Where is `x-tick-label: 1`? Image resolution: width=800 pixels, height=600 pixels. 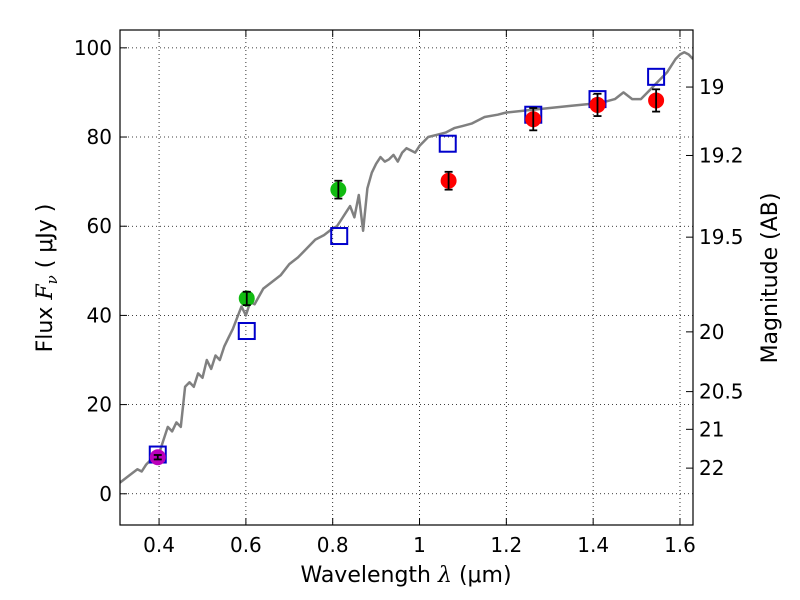 x-tick-label: 1 is located at coordinates (419, 545).